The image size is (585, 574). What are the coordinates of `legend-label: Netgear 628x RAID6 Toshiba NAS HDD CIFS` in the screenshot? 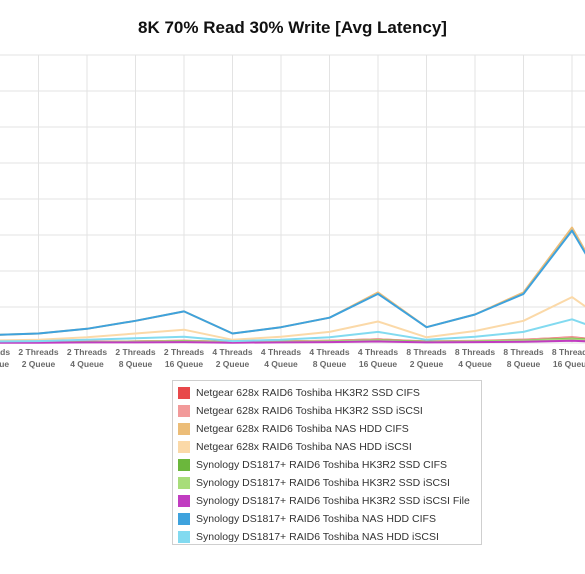 It's located at (302, 429).